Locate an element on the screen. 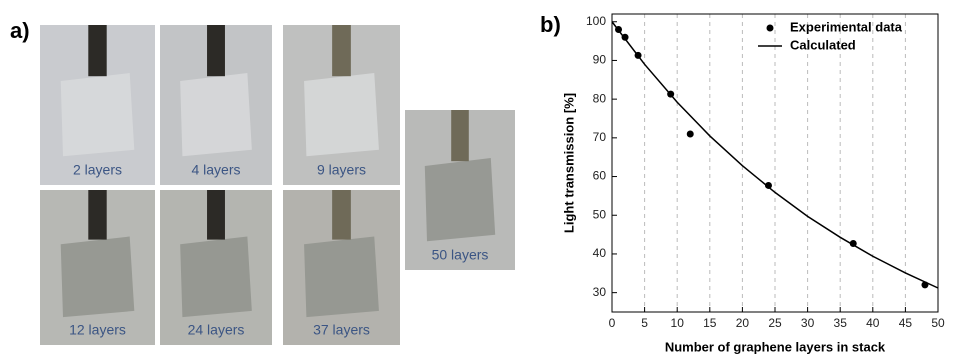 This screenshot has height=356, width=960. photo-label: 12 layers is located at coordinates (97, 330).